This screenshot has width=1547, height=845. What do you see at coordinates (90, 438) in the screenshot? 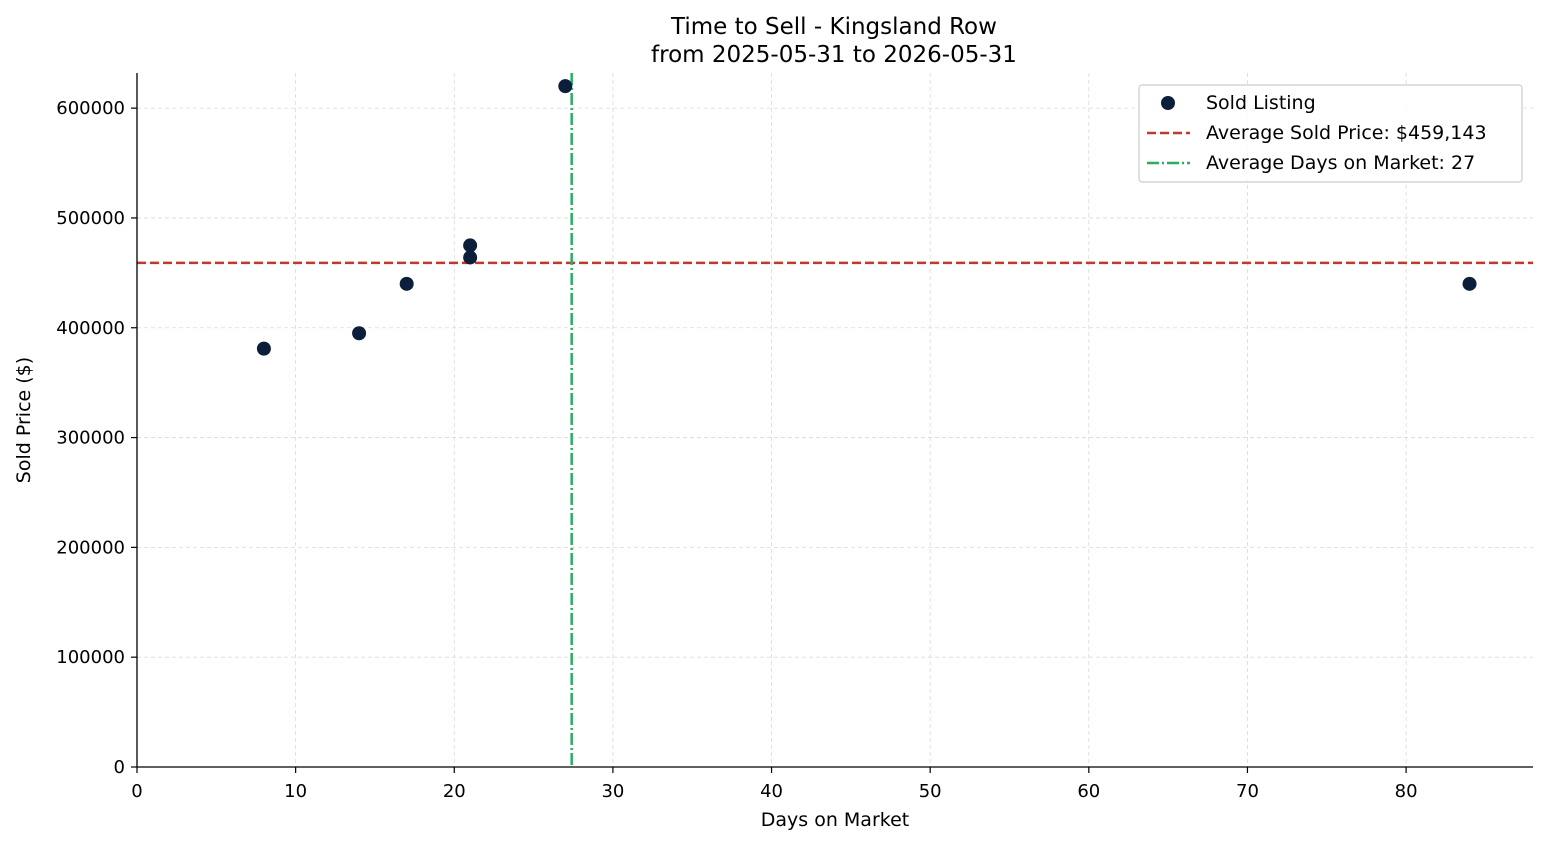
I see `y-tick-label: 300000` at bounding box center [90, 438].